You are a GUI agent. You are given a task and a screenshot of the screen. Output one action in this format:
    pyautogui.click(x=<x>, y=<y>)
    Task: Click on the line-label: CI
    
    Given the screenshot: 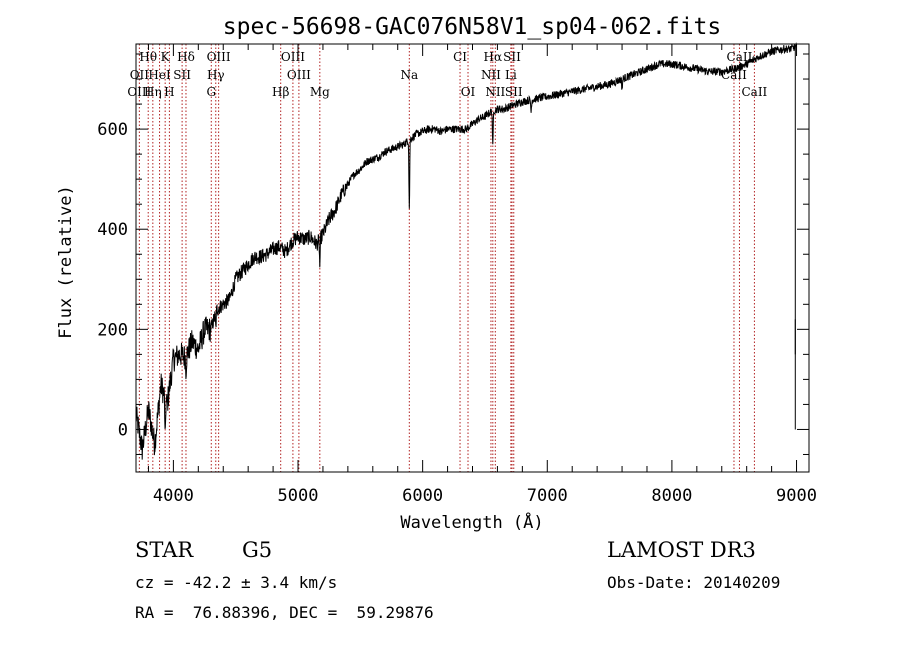 What is the action you would take?
    pyautogui.click(x=460, y=57)
    